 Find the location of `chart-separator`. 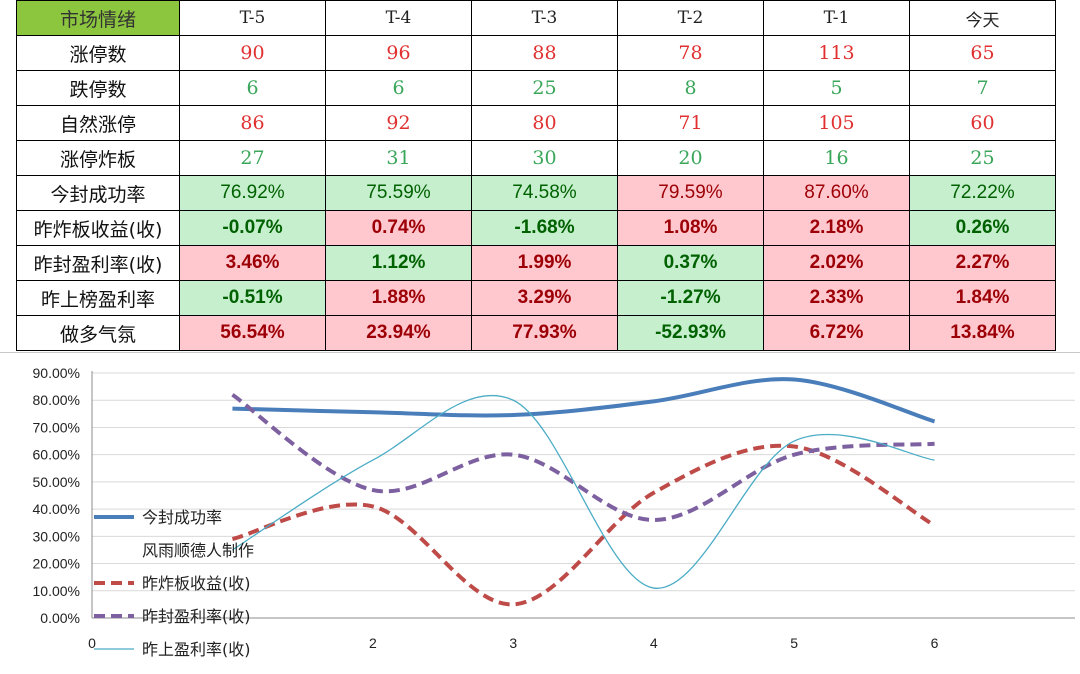

chart-separator is located at coordinates (540, 352).